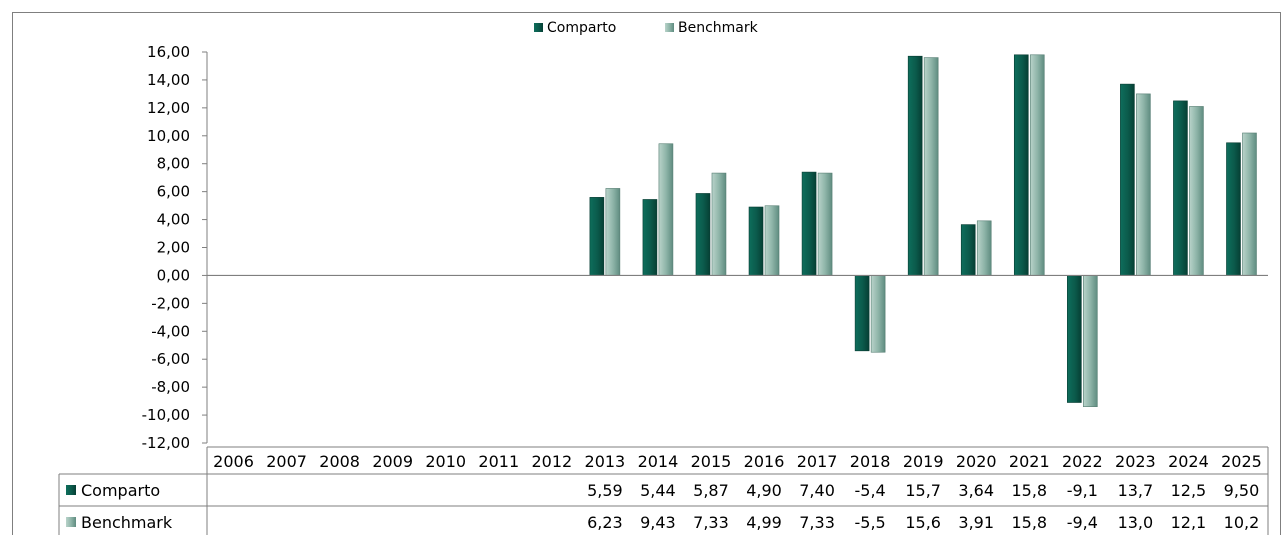  What do you see at coordinates (605, 461) in the screenshot?
I see `x-category-label: 2013` at bounding box center [605, 461].